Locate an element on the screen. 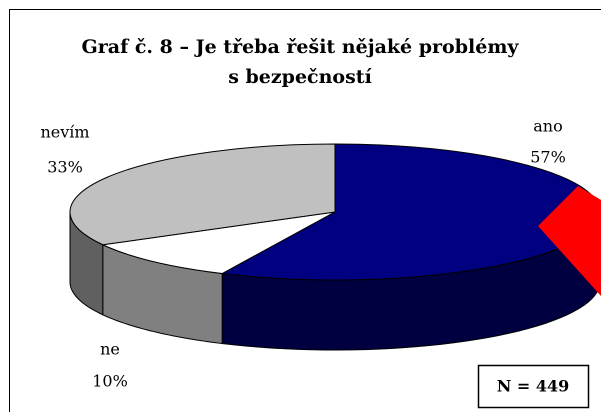  value-label: 57% is located at coordinates (548, 157).